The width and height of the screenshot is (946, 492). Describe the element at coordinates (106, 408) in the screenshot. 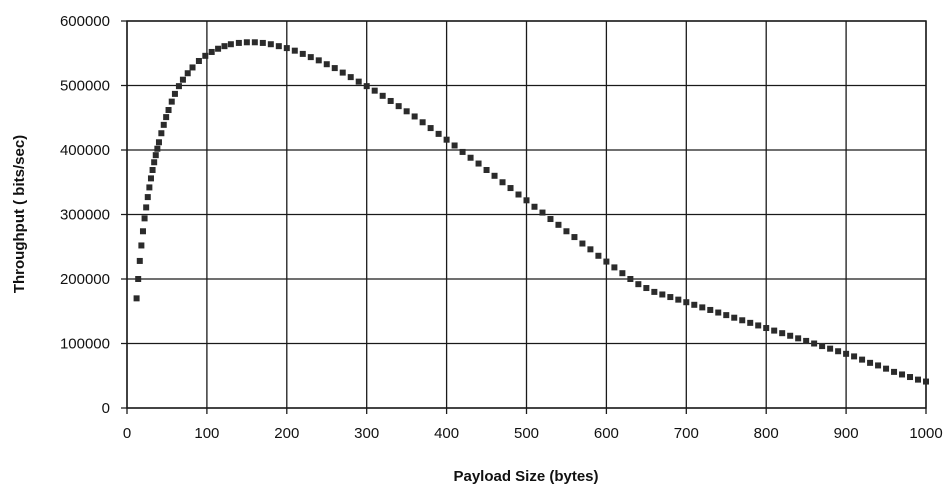

I see `y-tick-label: 0` at that location.